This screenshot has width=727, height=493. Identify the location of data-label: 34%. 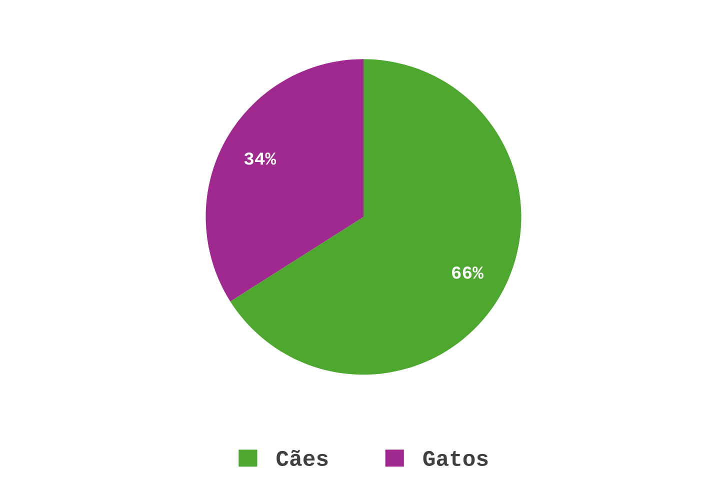
(260, 158).